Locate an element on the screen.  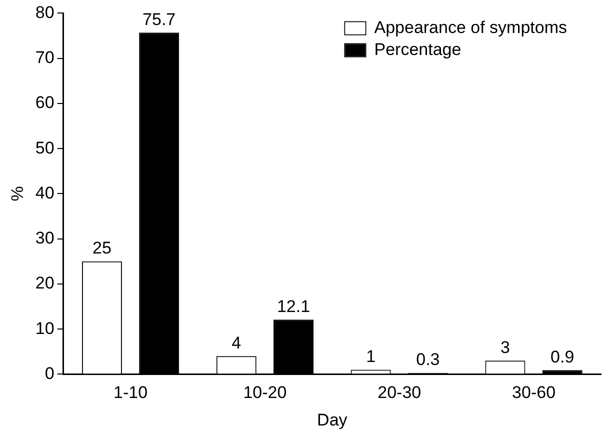
data-label: 12.1 is located at coordinates (293, 306).